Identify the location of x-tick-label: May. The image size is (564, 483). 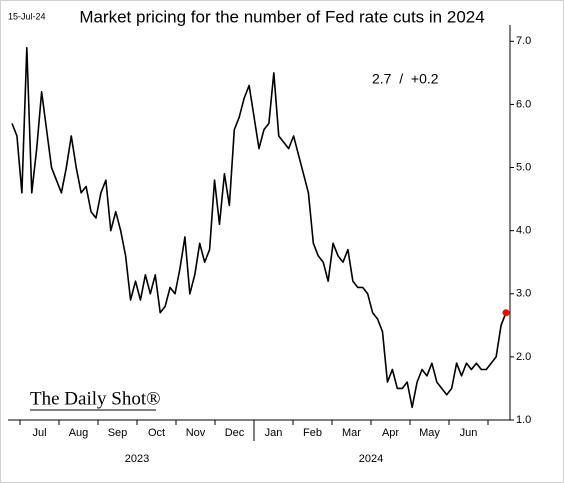
(429, 433).